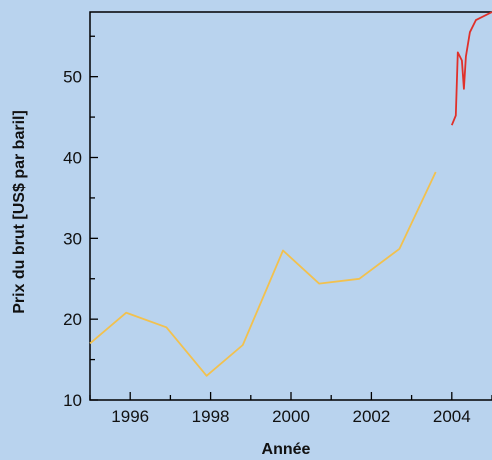 This screenshot has height=460, width=492. What do you see at coordinates (452, 416) in the screenshot?
I see `x-tick-label: 2004` at bounding box center [452, 416].